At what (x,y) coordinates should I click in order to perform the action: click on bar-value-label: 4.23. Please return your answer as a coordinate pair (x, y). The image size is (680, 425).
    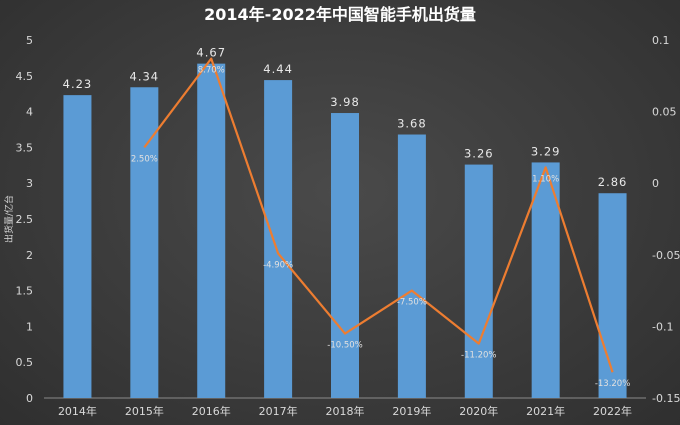
    Looking at the image, I should click on (78, 84).